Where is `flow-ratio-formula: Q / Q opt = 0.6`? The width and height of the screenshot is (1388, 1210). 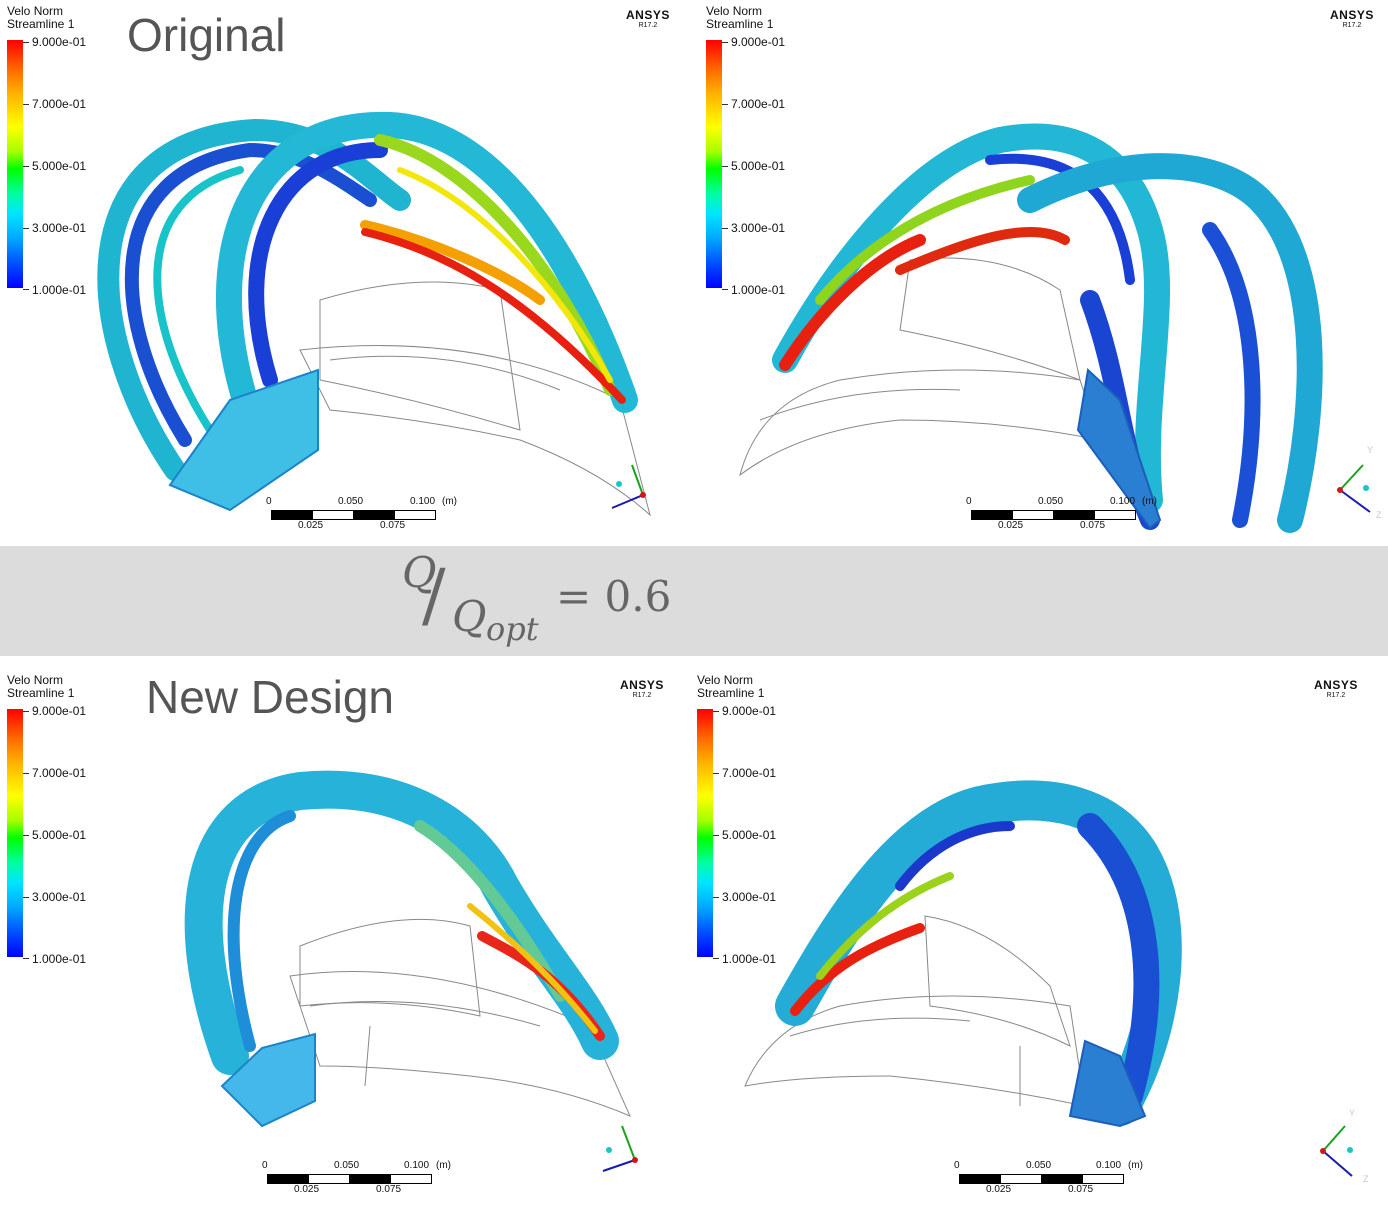 flow-ratio-formula: Q / Q opt = 0.6 is located at coordinates (548, 598).